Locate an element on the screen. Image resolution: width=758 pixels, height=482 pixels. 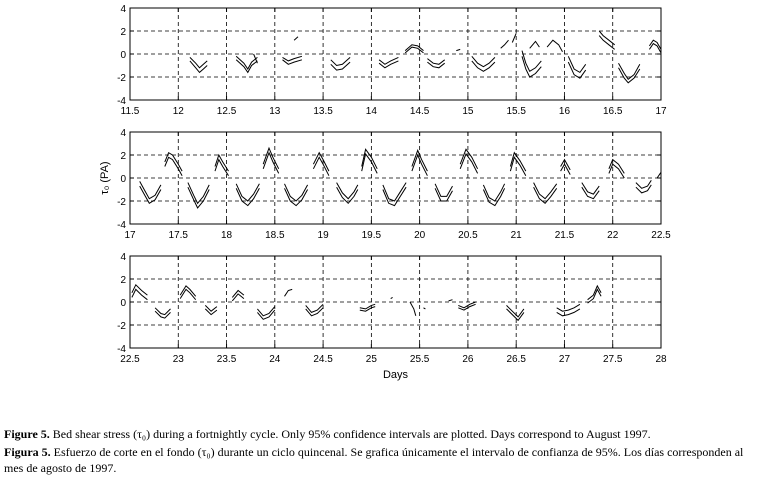
x-tick-label: 18.5 is located at coordinates (275, 235).